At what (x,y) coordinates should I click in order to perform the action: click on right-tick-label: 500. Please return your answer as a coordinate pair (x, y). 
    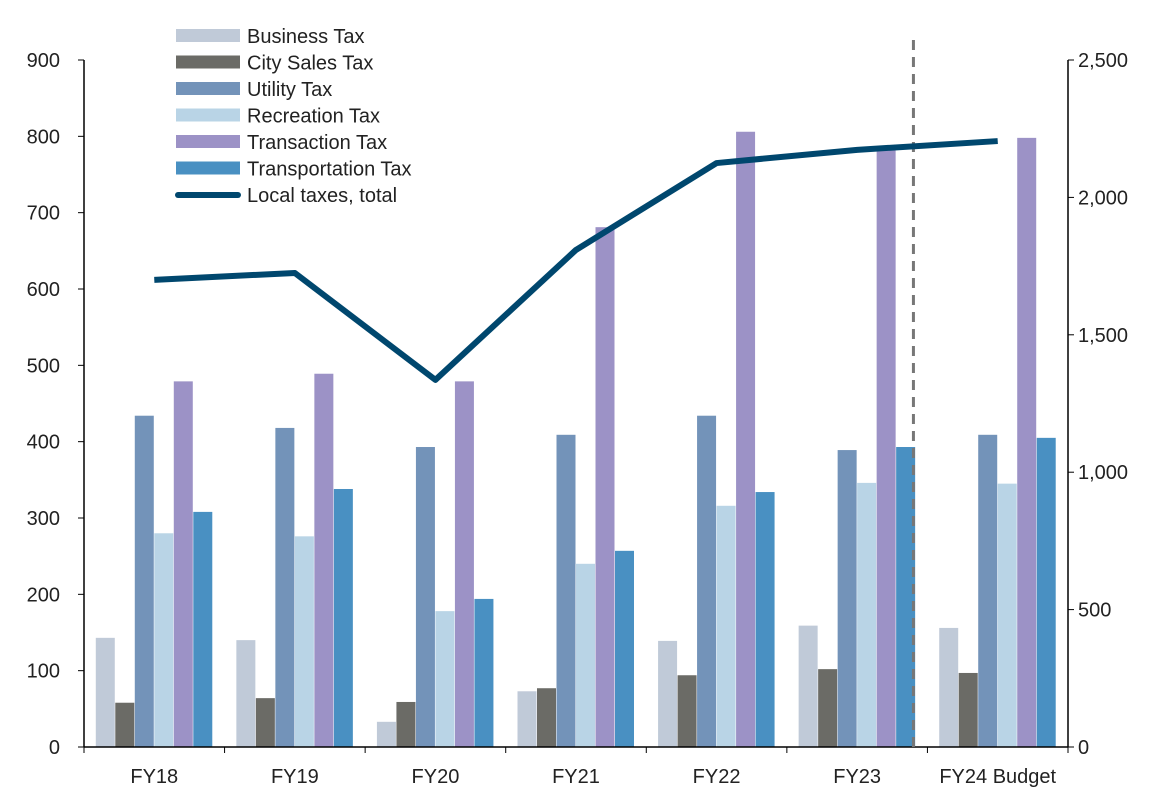
    Looking at the image, I should click on (1094, 611).